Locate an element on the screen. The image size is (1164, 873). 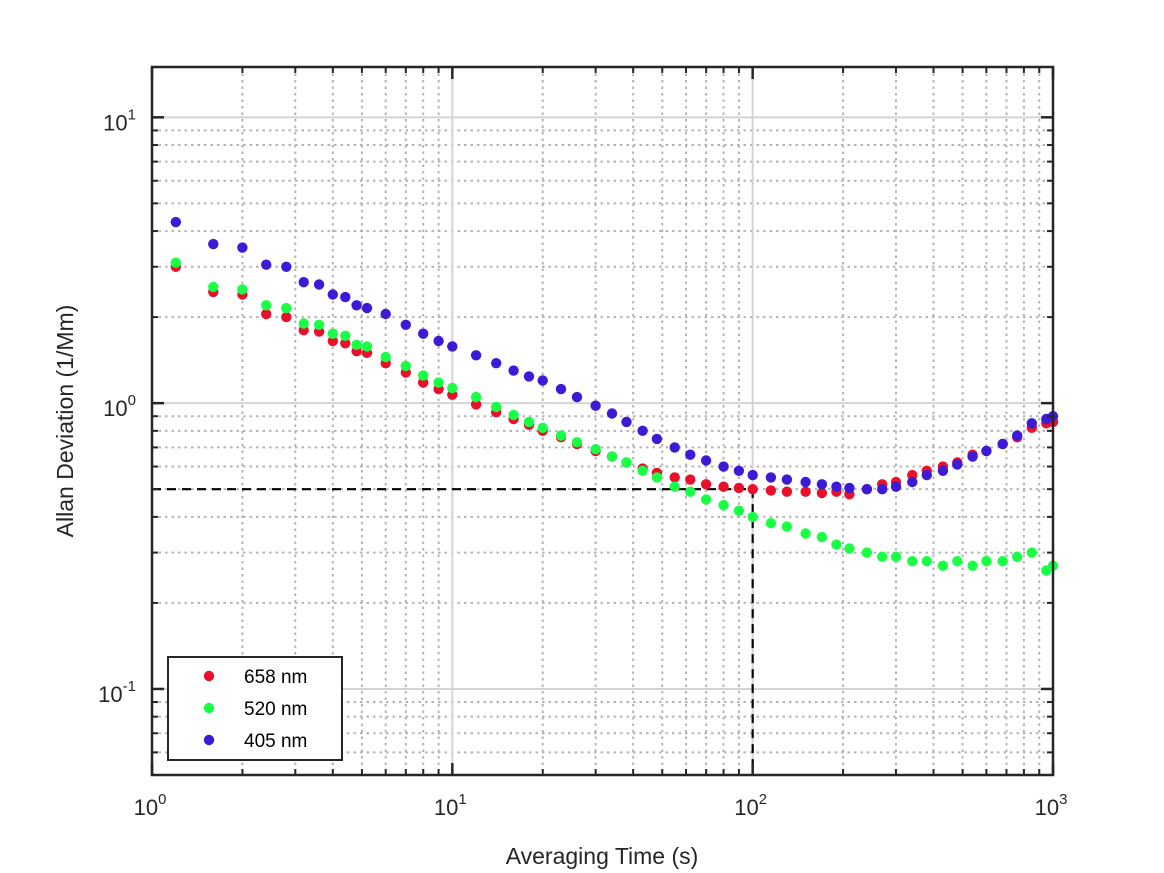
tick-exponent: 3 is located at coordinates (1063, 799).